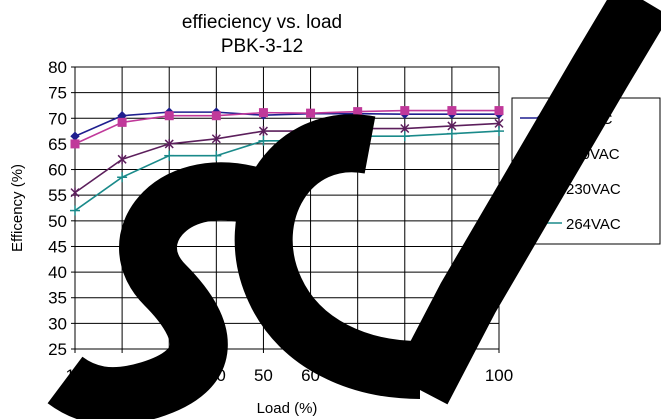 The width and height of the screenshot is (661, 419). I want to click on y-tick-label: 60, so click(57, 170).